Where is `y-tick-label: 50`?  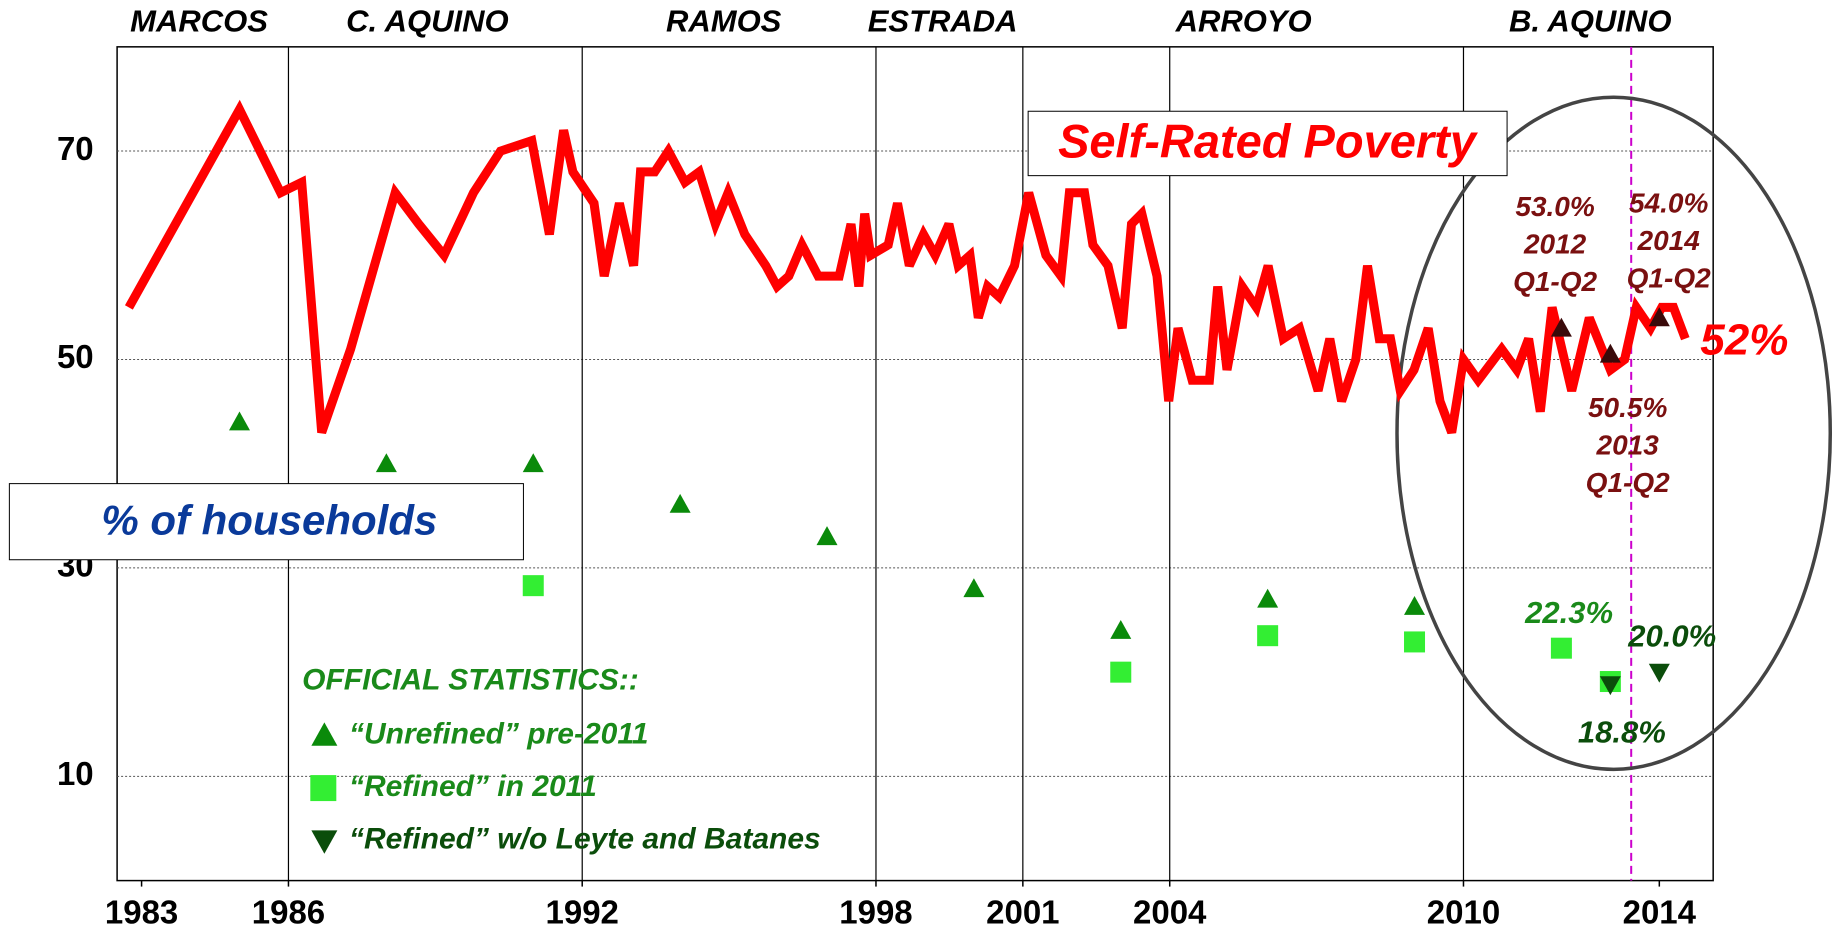 y-tick-label: 50 is located at coordinates (75, 356).